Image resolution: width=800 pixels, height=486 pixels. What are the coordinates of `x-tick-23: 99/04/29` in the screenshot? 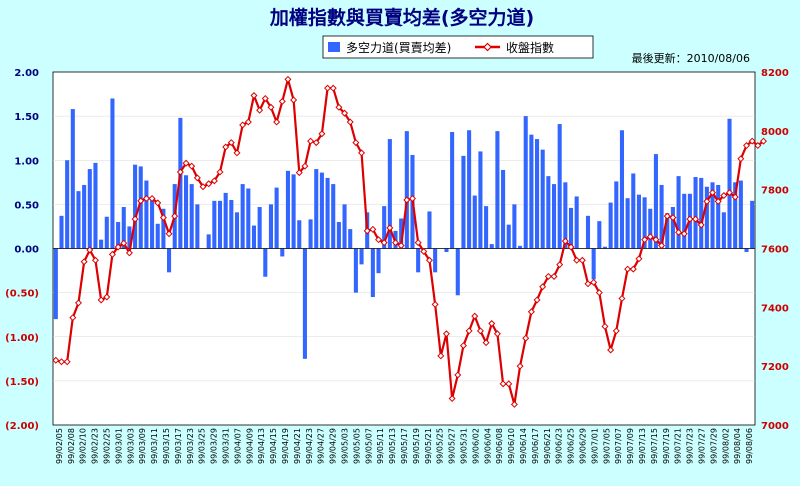 It's located at (333, 446).